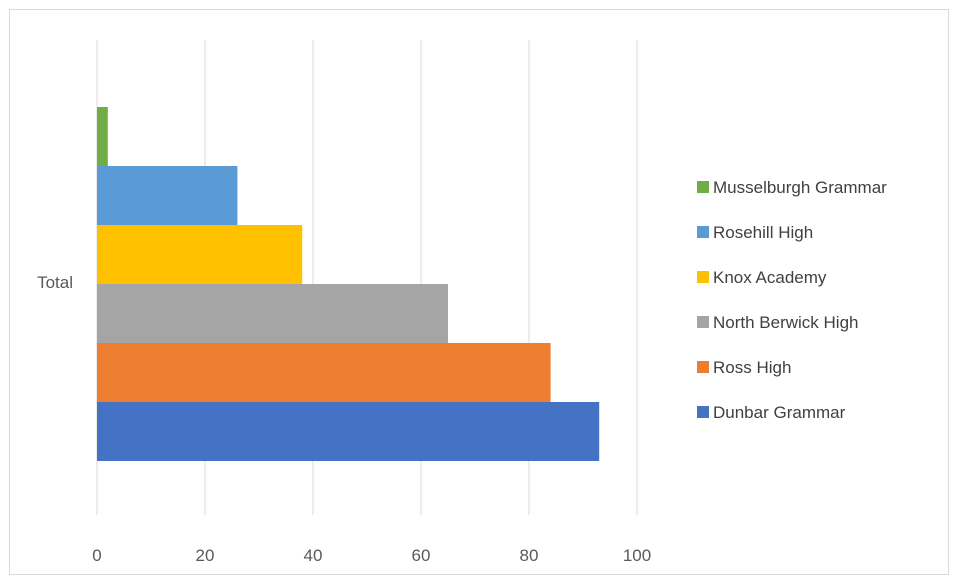 This screenshot has width=958, height=581. Describe the element at coordinates (637, 555) in the screenshot. I see `x-tick-label-100: 100` at that location.